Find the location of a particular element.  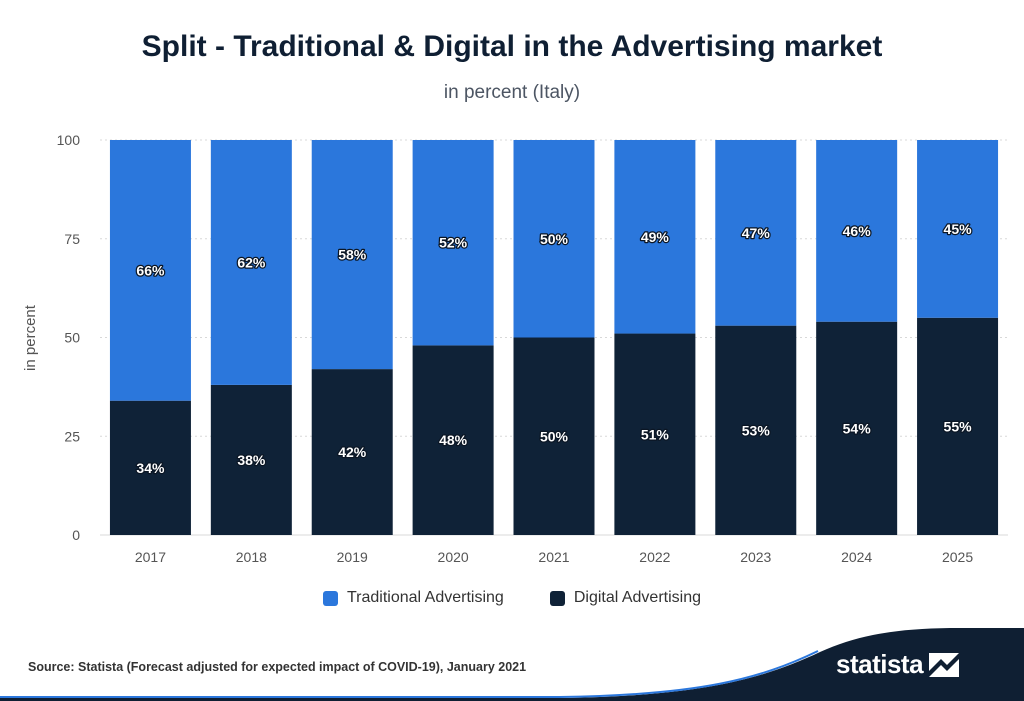

logo-text: statista is located at coordinates (880, 664).